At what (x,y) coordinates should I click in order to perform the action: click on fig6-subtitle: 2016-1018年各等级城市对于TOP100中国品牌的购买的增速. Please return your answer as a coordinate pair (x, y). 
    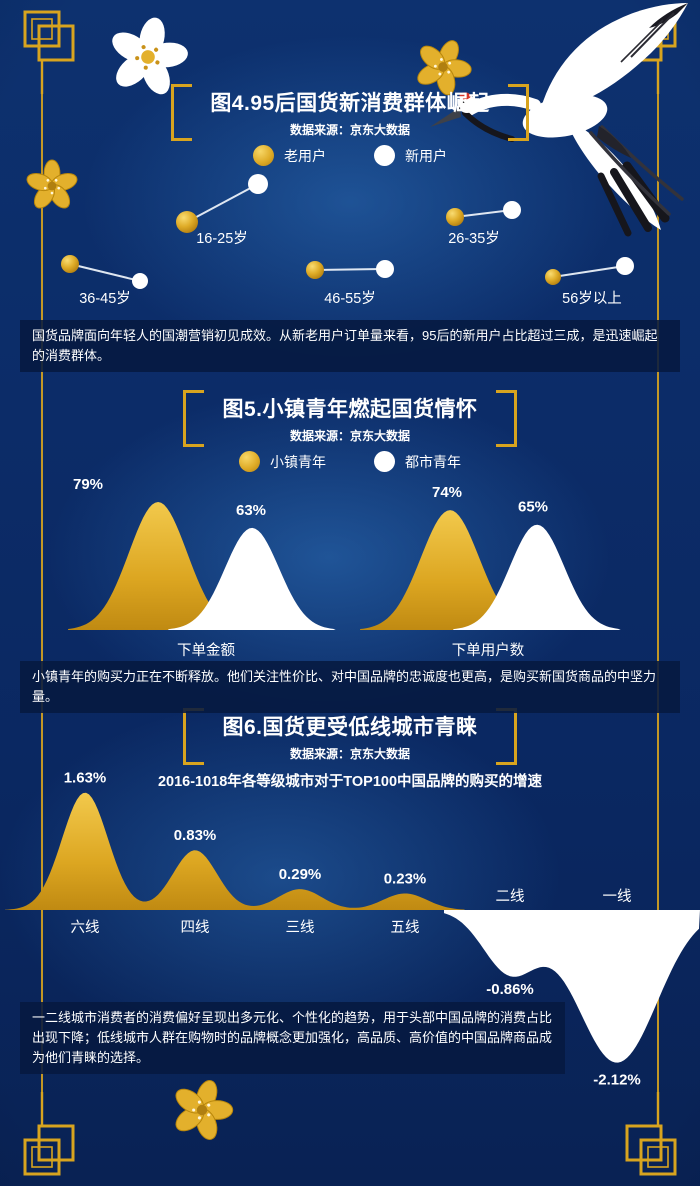
    Looking at the image, I should click on (350, 782).